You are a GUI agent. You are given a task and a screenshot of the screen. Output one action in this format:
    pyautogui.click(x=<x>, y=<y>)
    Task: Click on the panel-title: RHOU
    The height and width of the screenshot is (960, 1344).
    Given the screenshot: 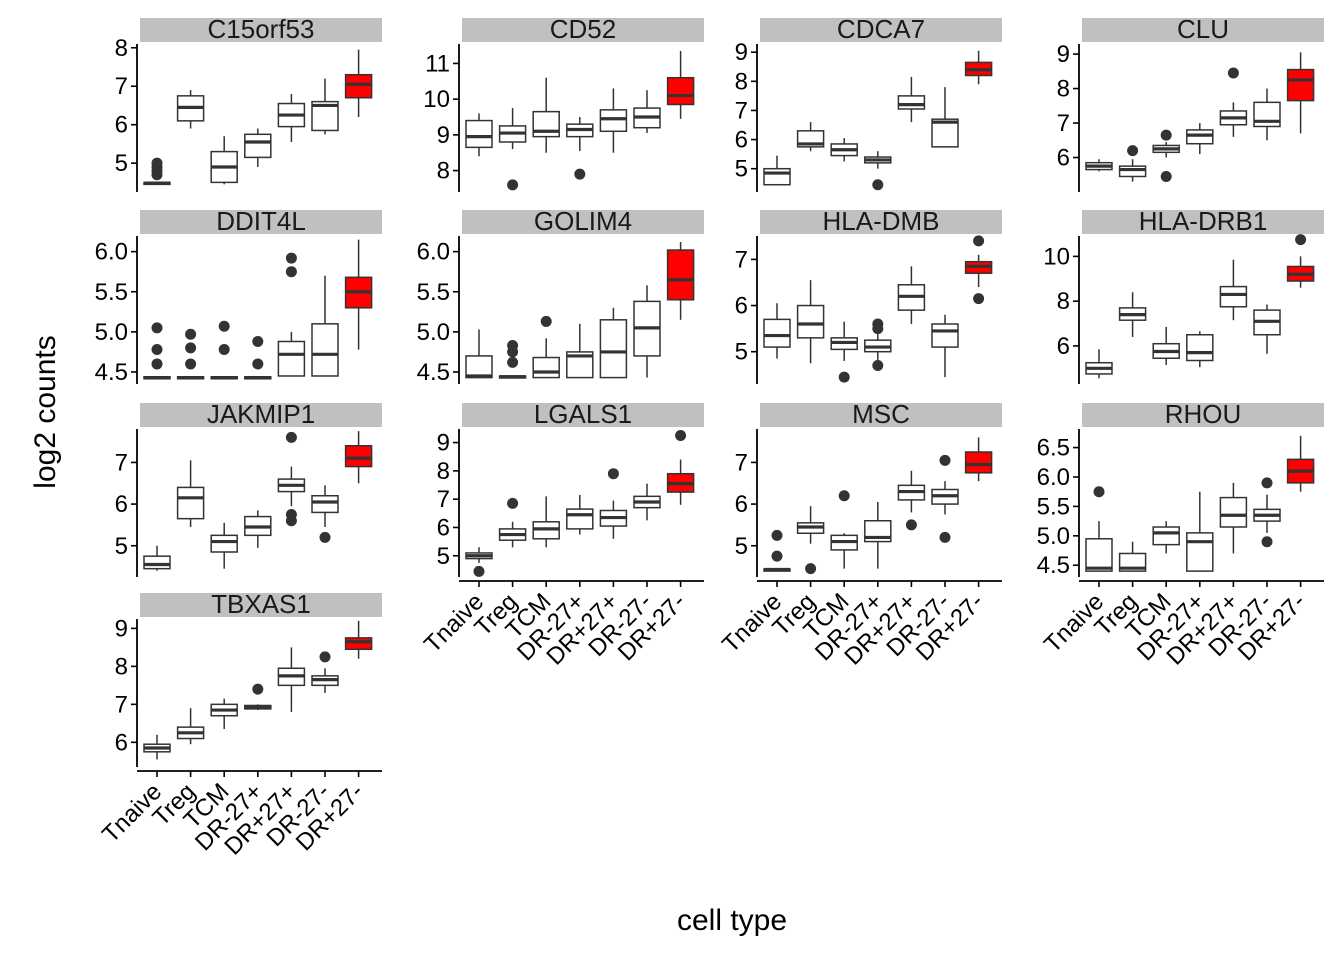 What is the action you would take?
    pyautogui.click(x=1203, y=414)
    